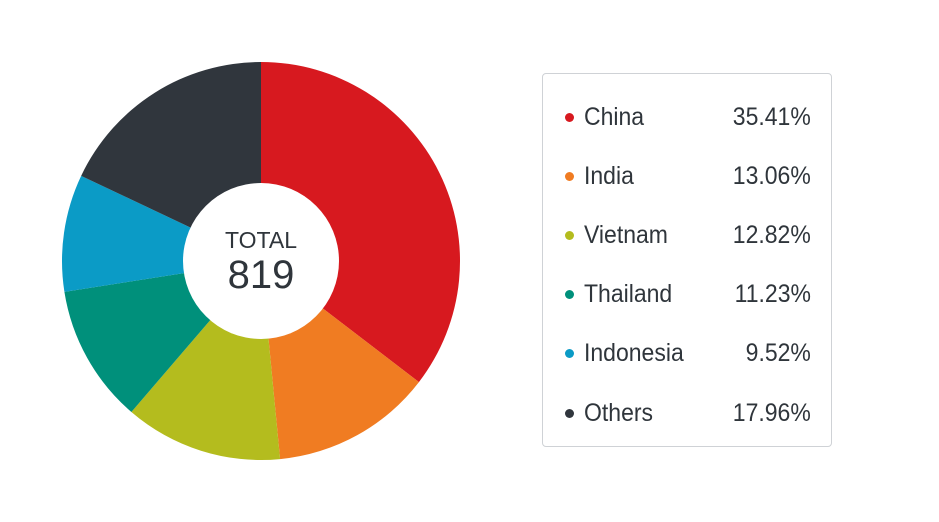 The image size is (939, 522). I want to click on legend-label: Vietnam, so click(626, 234).